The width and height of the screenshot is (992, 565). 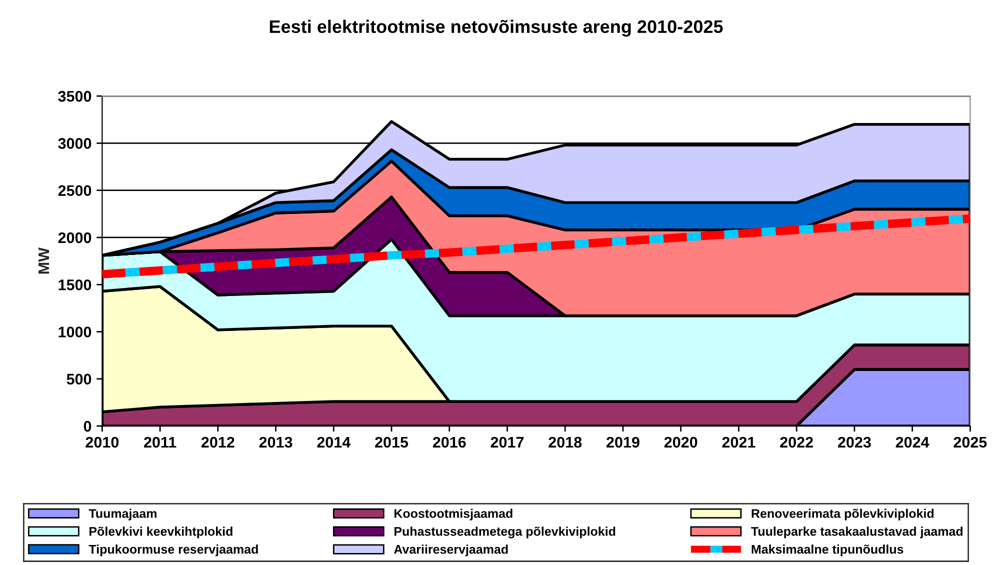 What do you see at coordinates (217, 442) in the screenshot?
I see `x-tick-label: 2012` at bounding box center [217, 442].